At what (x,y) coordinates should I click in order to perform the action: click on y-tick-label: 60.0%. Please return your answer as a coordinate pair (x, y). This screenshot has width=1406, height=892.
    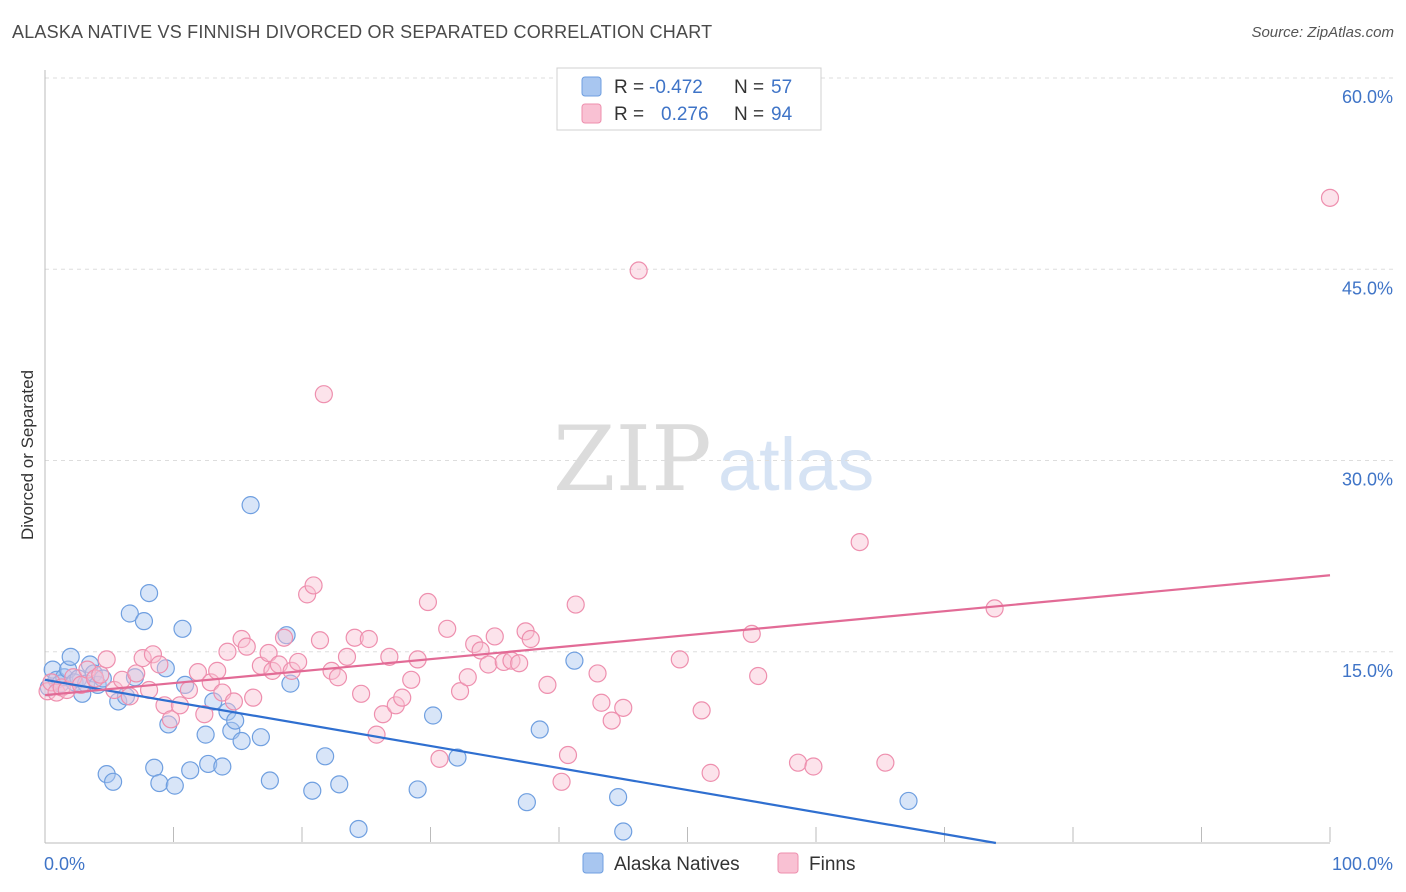
    Looking at the image, I should click on (1367, 97).